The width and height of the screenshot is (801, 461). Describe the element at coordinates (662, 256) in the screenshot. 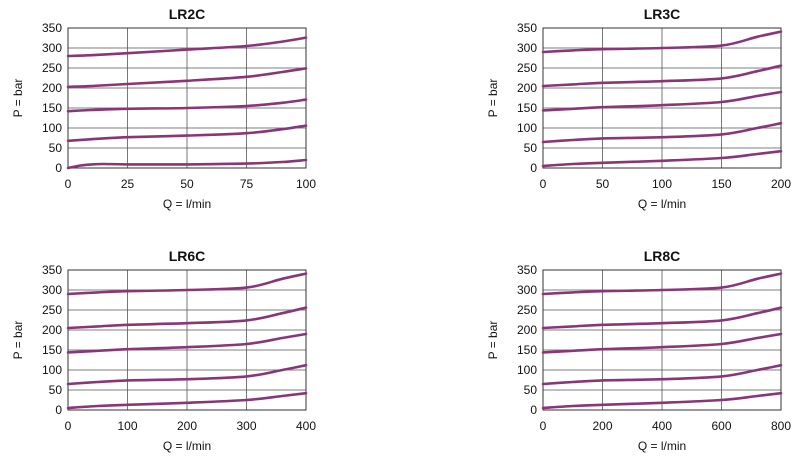

I see `chart-title: LR8C` at that location.